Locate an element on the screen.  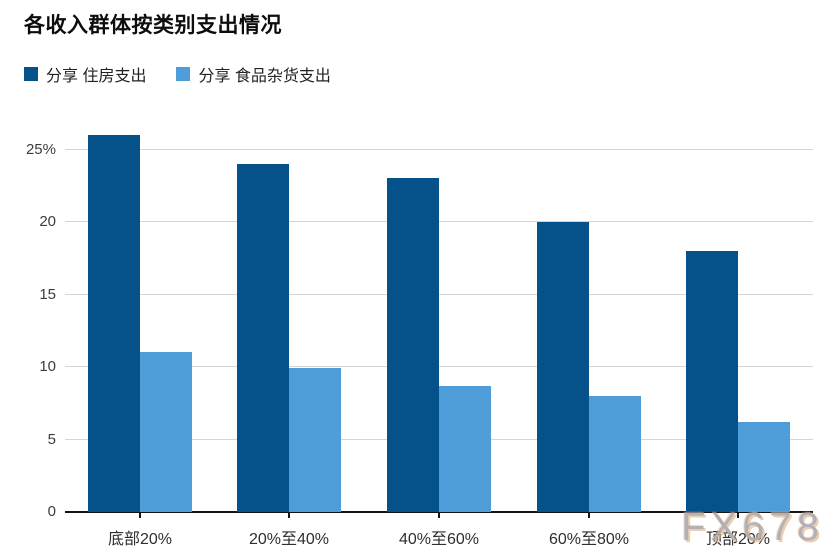
x-axis-category-label: 20%至40% is located at coordinates (289, 539).